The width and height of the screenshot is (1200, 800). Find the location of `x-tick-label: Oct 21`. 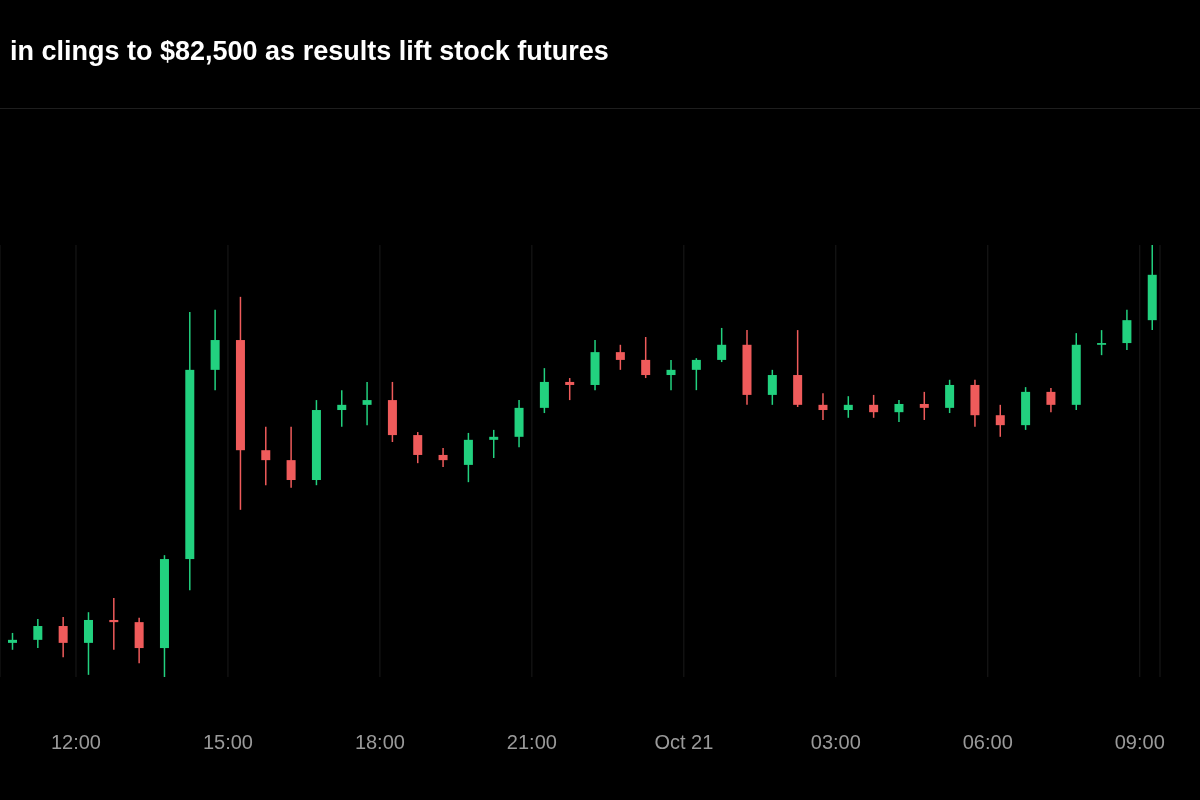

x-tick-label: Oct 21 is located at coordinates (684, 742).